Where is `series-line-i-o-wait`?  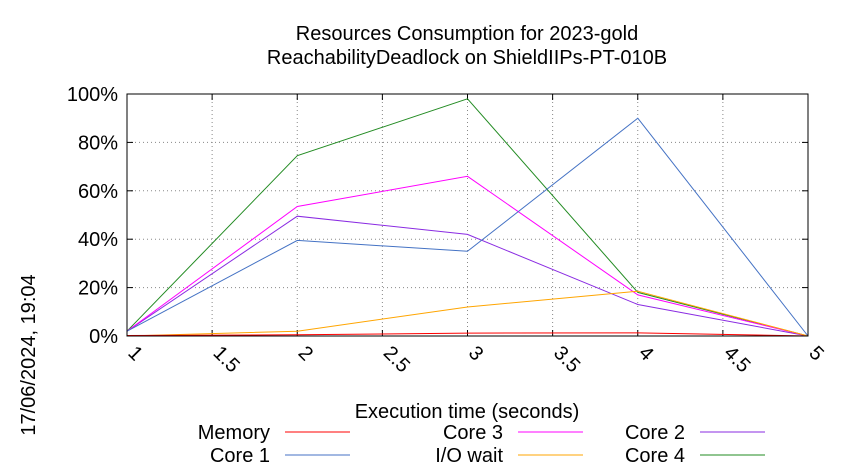
series-line-i-o-wait is located at coordinates (467, 313).